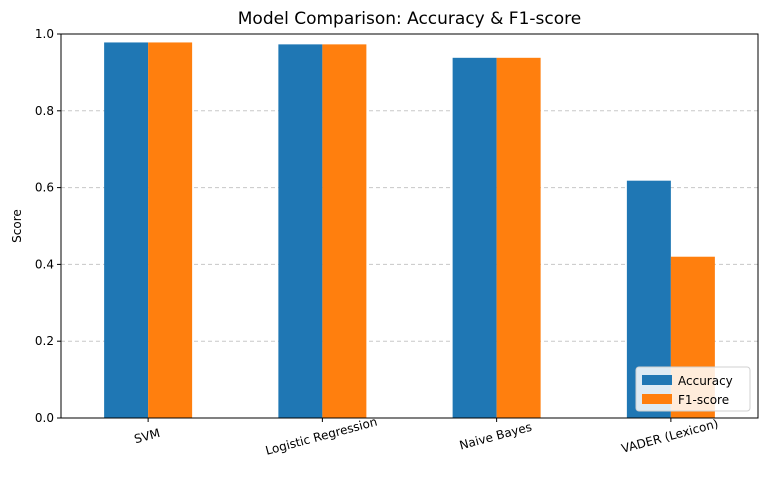 This screenshot has height=486, width=768. Describe the element at coordinates (705, 381) in the screenshot. I see `legend-label: Accuracy` at that location.